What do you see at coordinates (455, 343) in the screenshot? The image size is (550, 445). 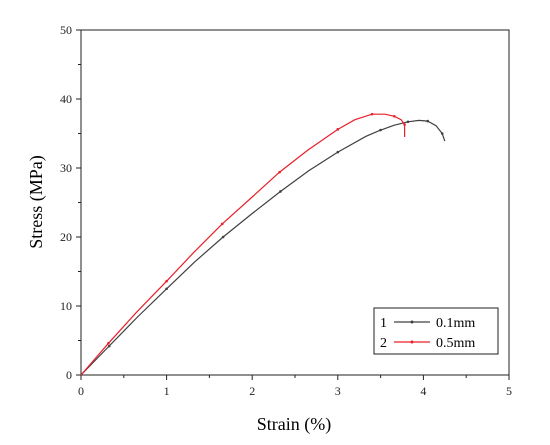 I see `legend-label: 0.5mm` at bounding box center [455, 343].